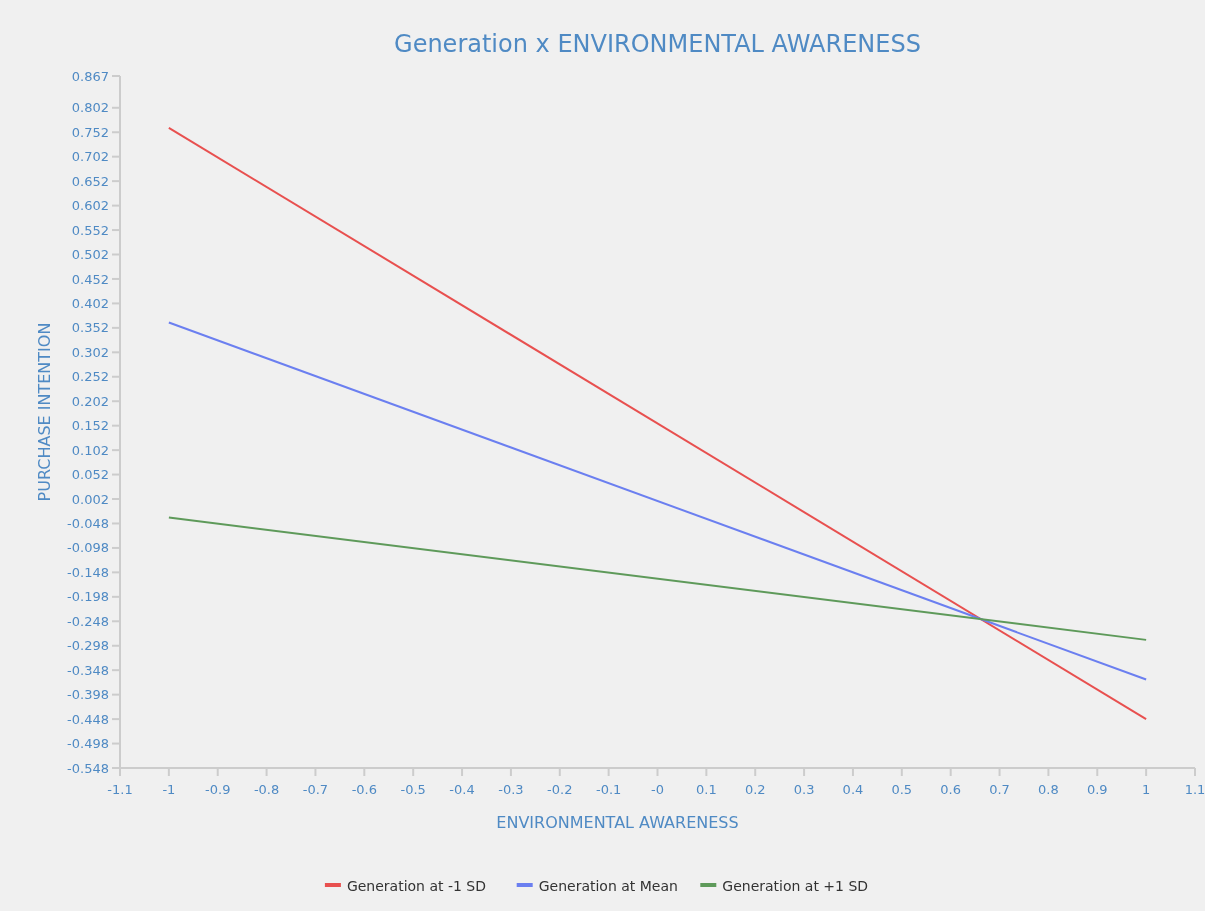 This screenshot has width=1205, height=911. What do you see at coordinates (88, 670) in the screenshot?
I see `y-tick-label: -0.348` at bounding box center [88, 670].